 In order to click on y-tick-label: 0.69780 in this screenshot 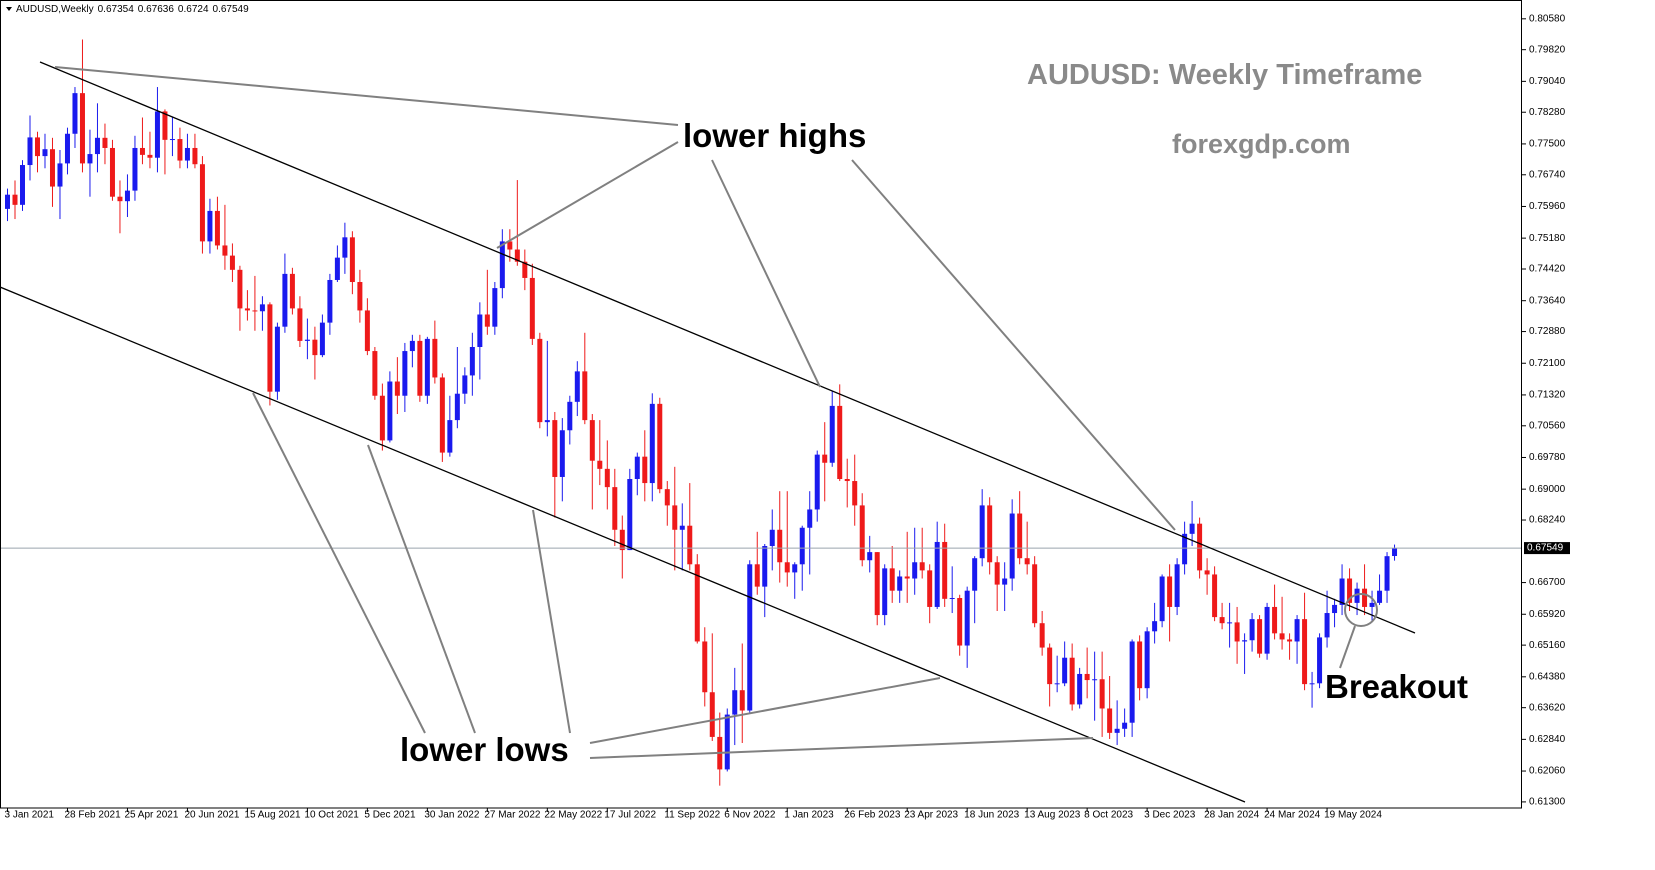, I will do `click(1547, 457)`.